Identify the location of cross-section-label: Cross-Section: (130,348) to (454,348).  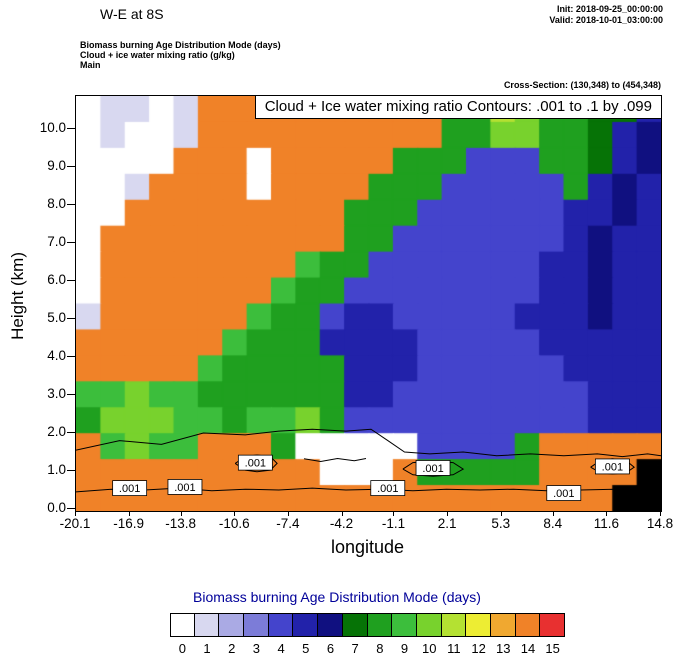
(582, 85).